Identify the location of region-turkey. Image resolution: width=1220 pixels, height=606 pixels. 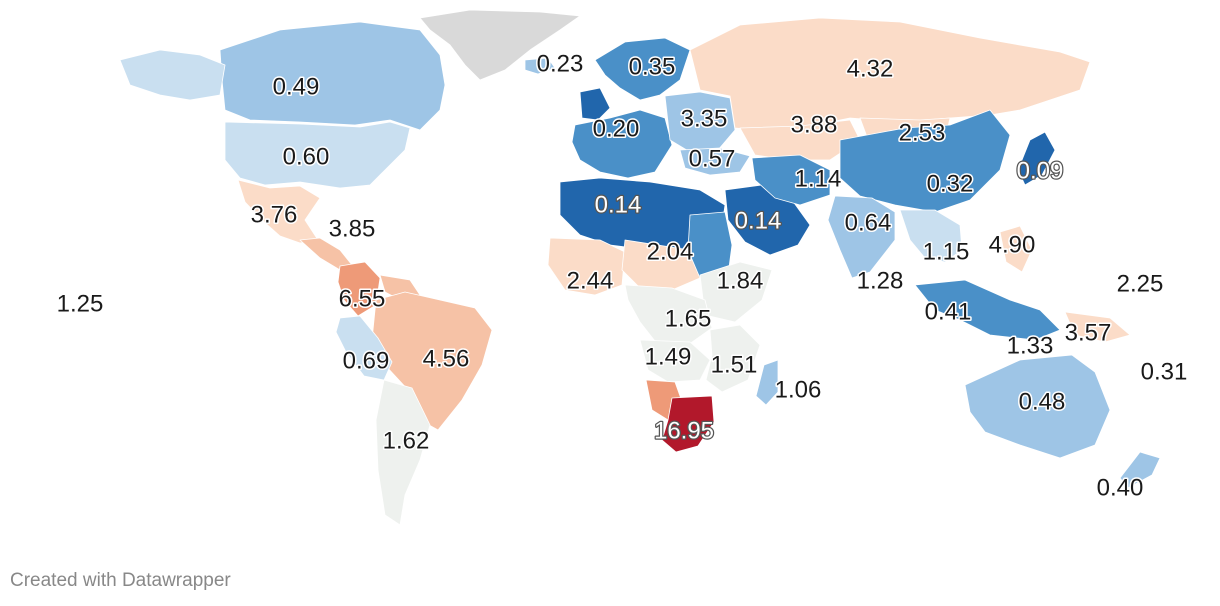
(715, 161).